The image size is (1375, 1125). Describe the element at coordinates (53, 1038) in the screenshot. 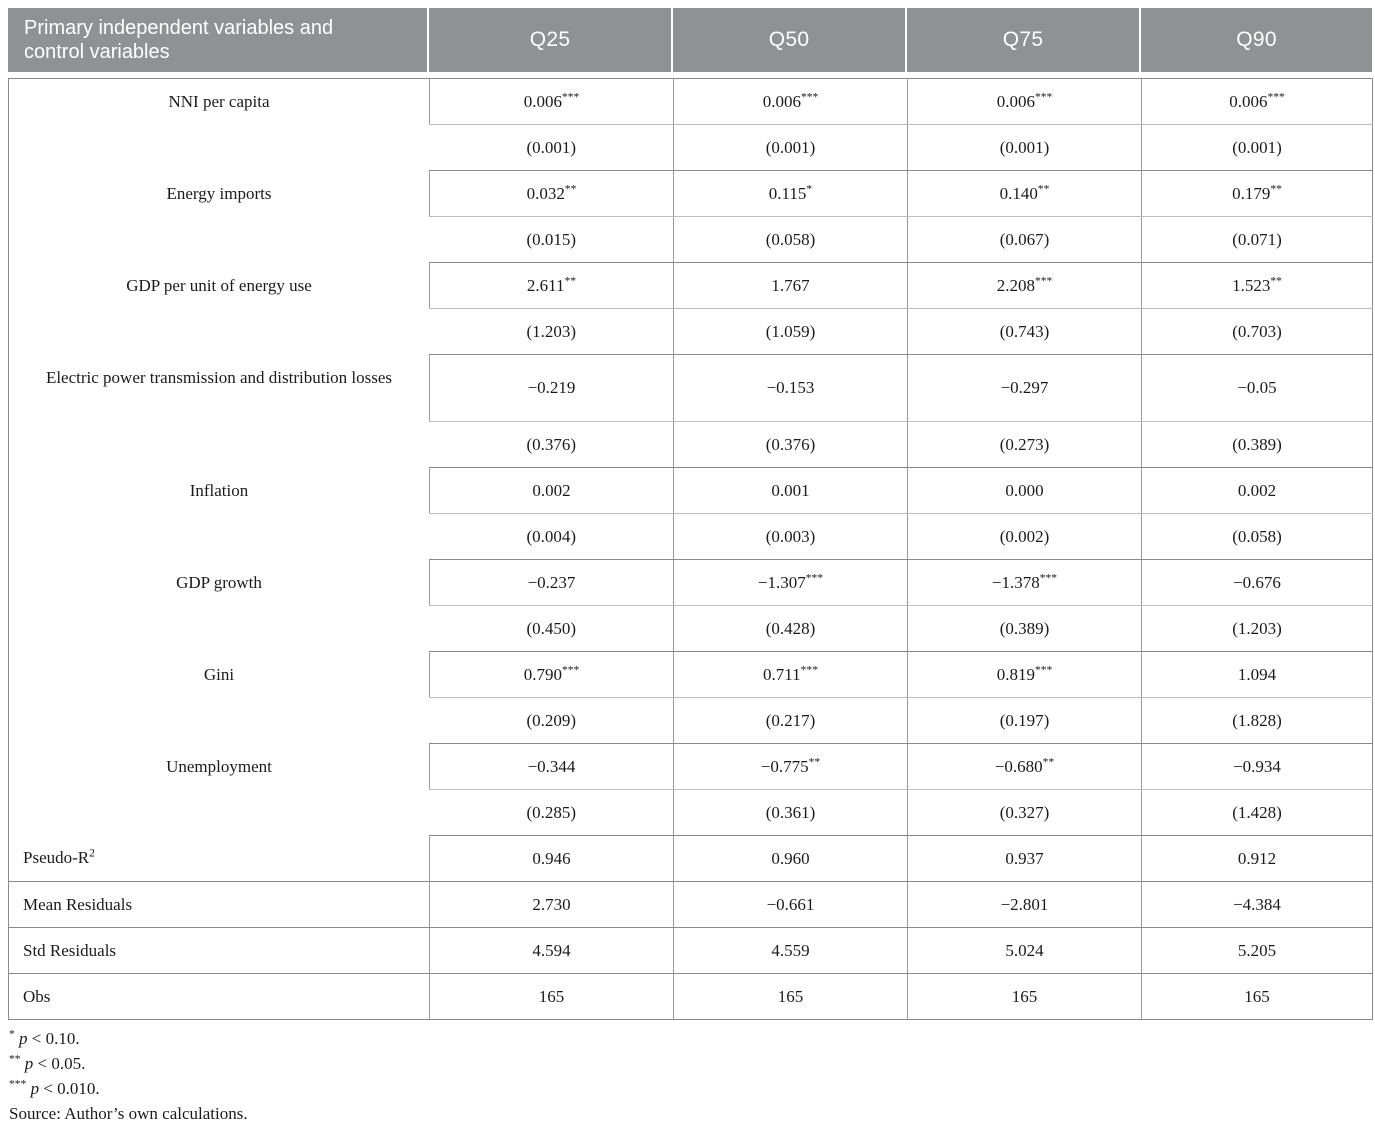

I see `footnote-condition: < 0.10.` at that location.